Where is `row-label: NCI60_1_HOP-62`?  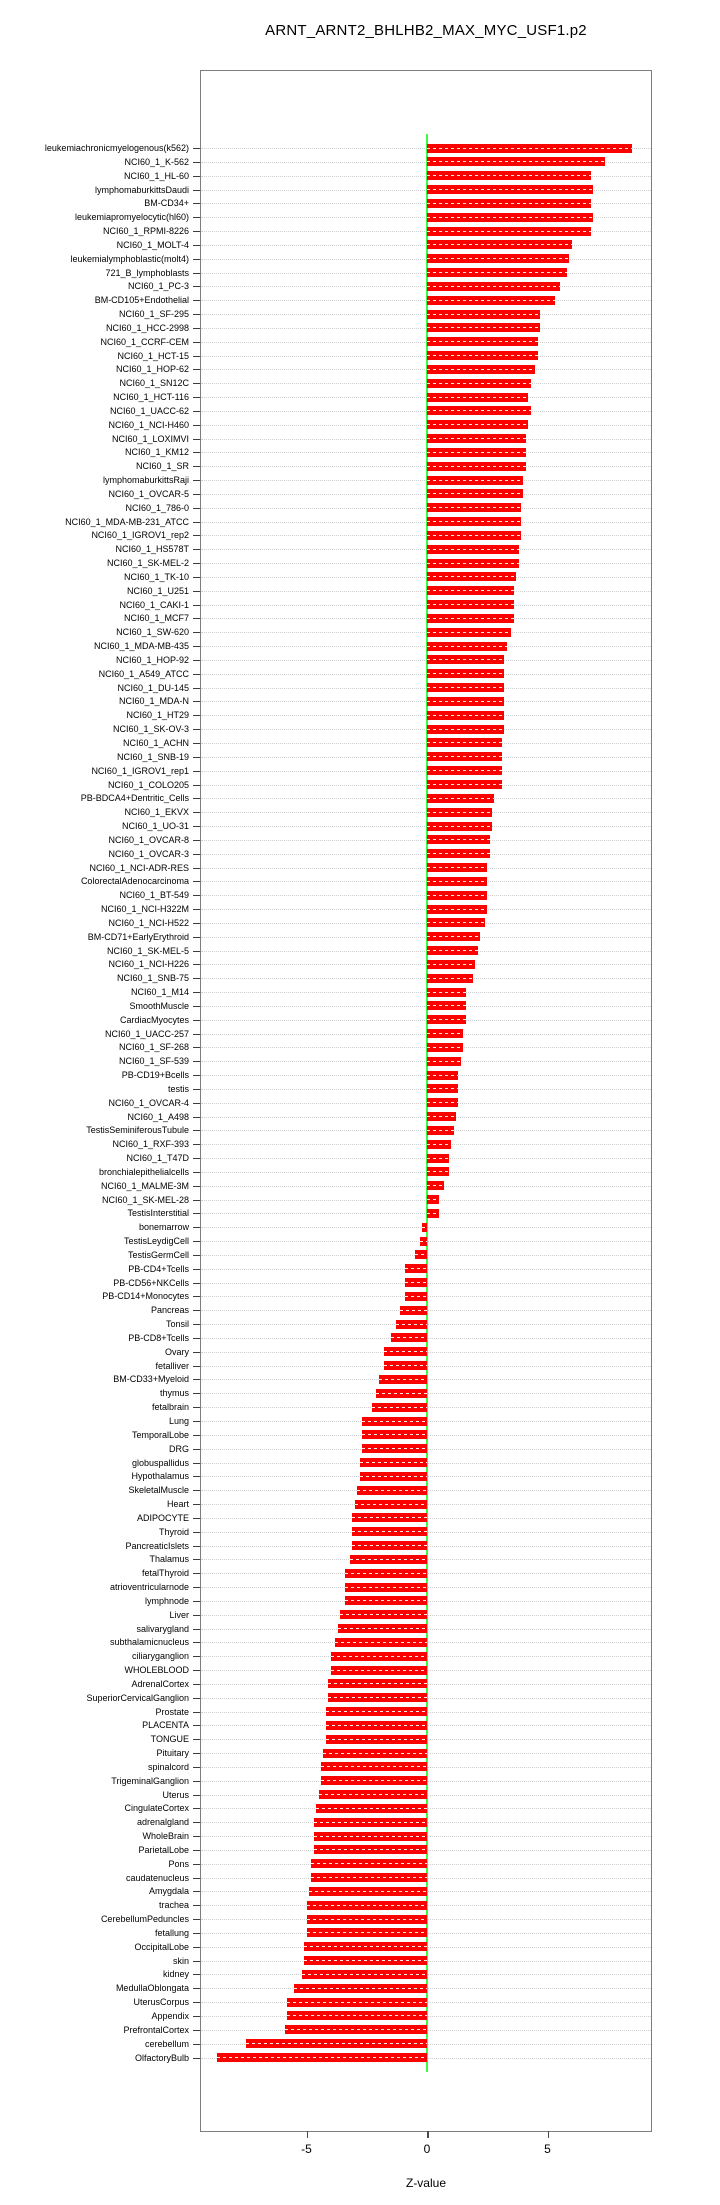 row-label: NCI60_1_HOP-62 is located at coordinates (152, 369).